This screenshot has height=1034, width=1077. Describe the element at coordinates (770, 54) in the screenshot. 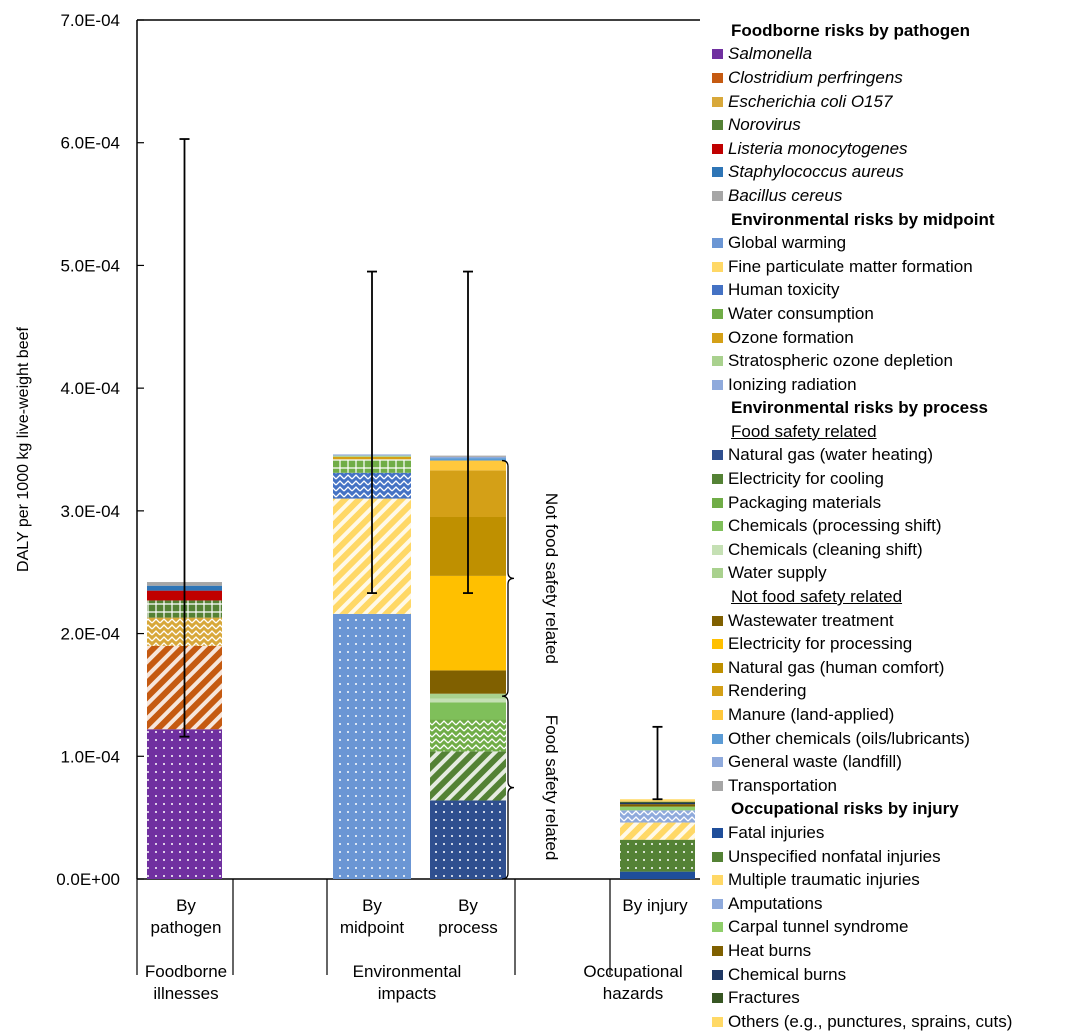

I see `legend-label: Salmonella` at that location.